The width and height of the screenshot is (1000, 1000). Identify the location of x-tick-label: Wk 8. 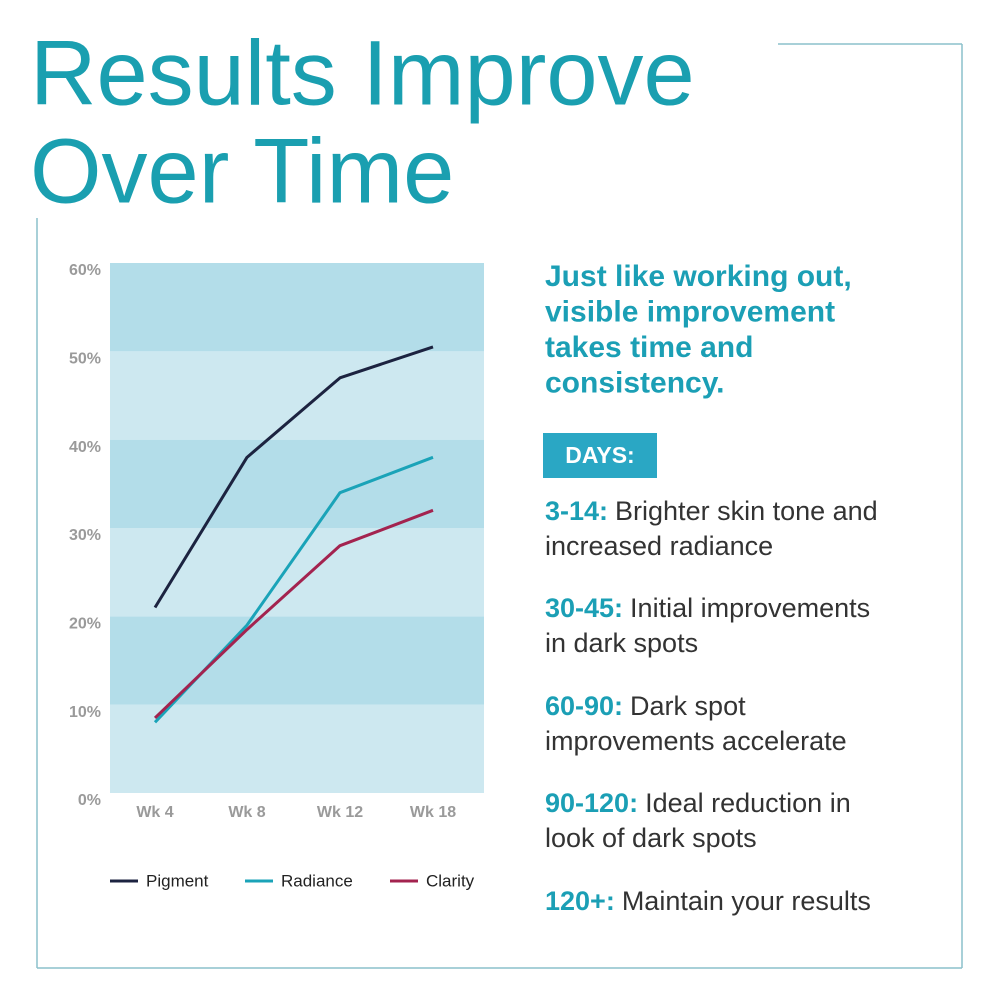
(246, 812).